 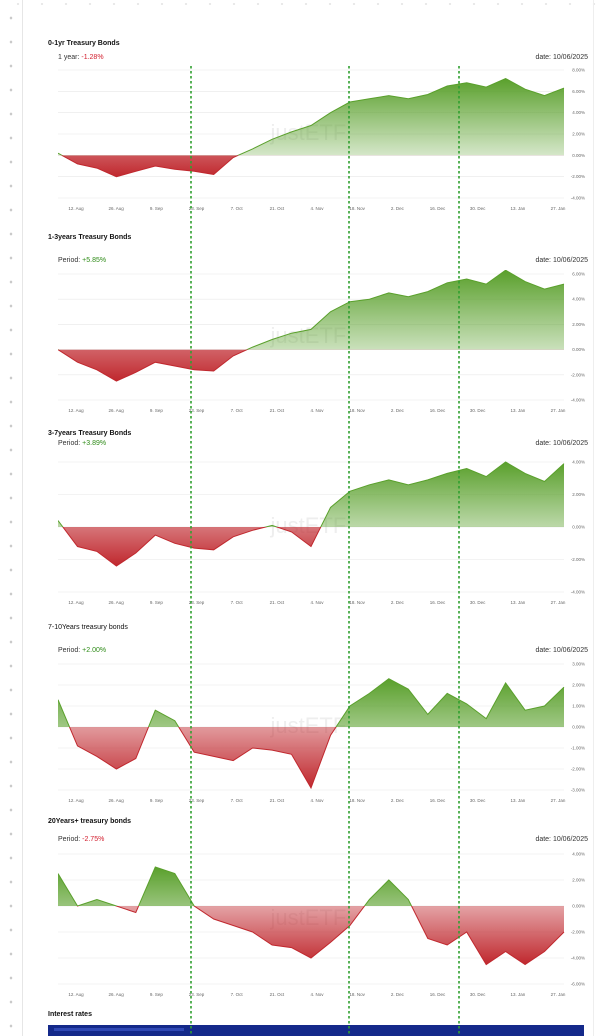 What do you see at coordinates (578, 155) in the screenshot?
I see `y-tick-label: 0.00%` at bounding box center [578, 155].